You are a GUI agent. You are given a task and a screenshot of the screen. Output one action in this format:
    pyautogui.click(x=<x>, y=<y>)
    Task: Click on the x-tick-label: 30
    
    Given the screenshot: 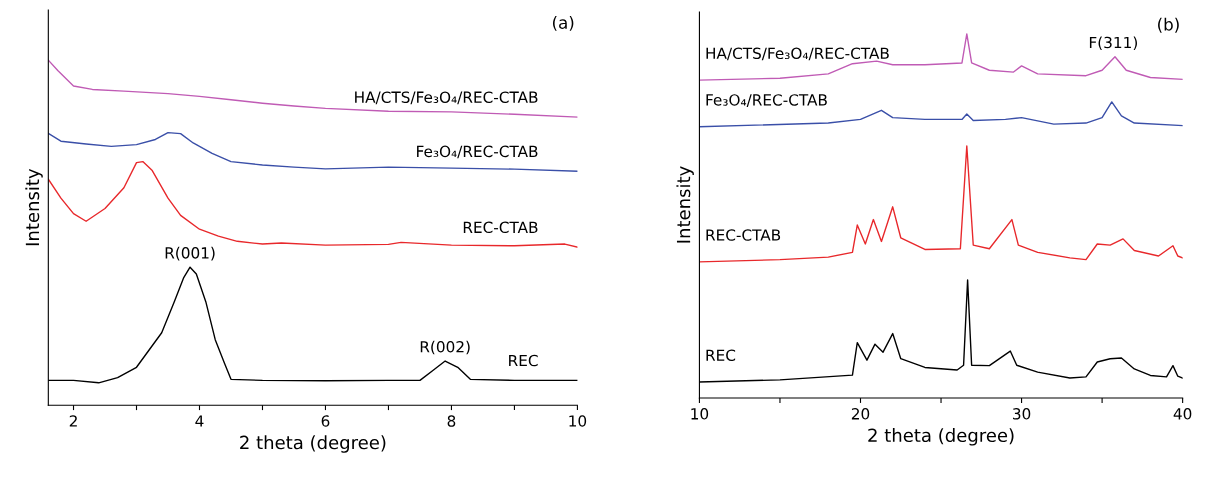 What is the action you would take?
    pyautogui.click(x=1022, y=414)
    